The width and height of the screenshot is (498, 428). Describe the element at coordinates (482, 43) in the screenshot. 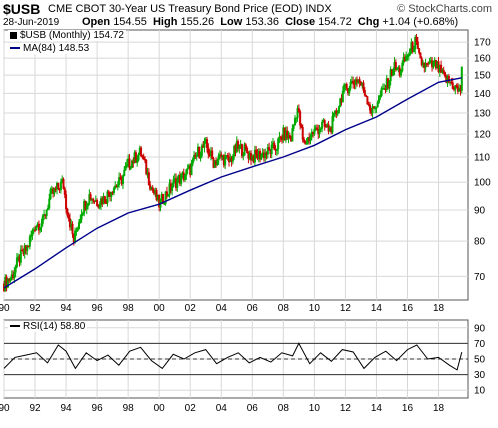

I see `price-y-tick-label: 170` at that location.